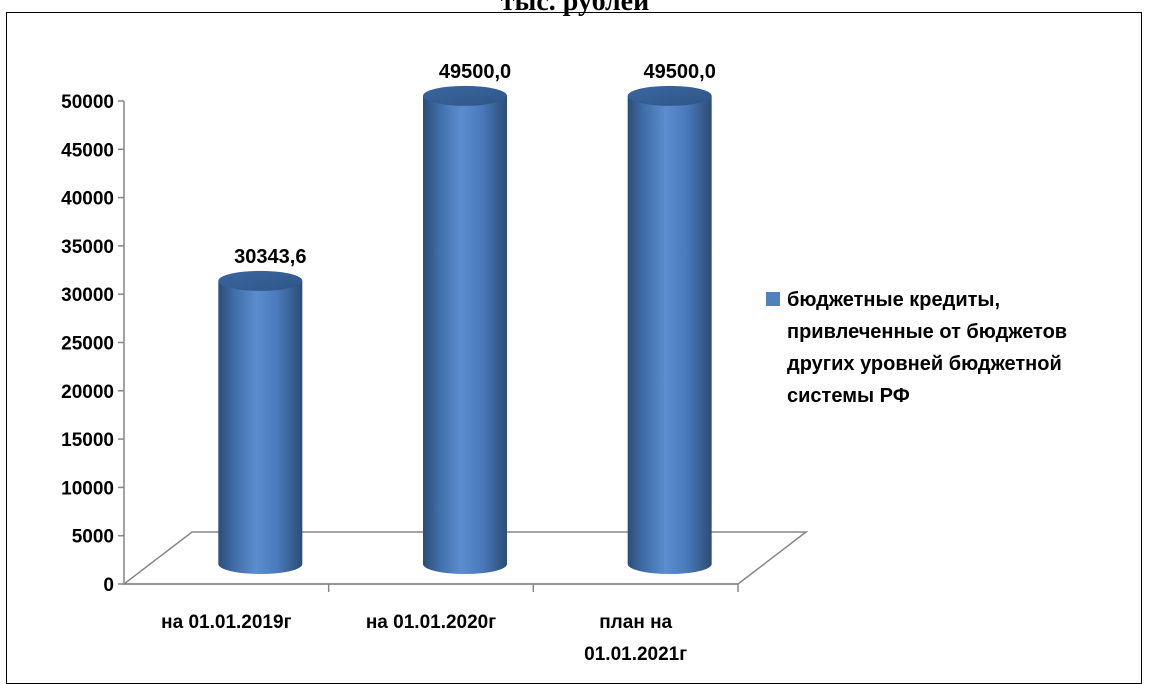 Image resolution: width=1150 pixels, height=684 pixels. Describe the element at coordinates (635, 622) in the screenshot. I see `x-tick-label-line: план на` at that location.